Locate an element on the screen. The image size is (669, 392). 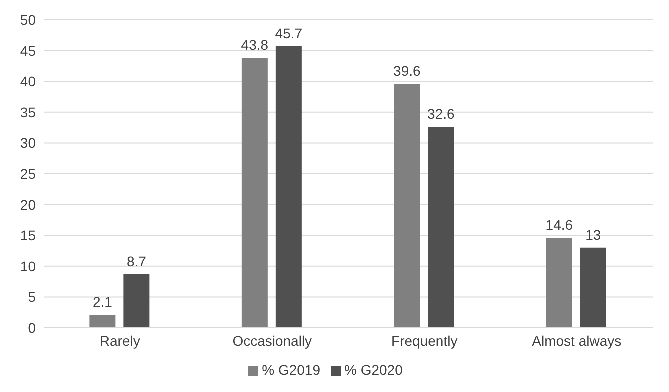
data-label: 2.1 is located at coordinates (102, 302).